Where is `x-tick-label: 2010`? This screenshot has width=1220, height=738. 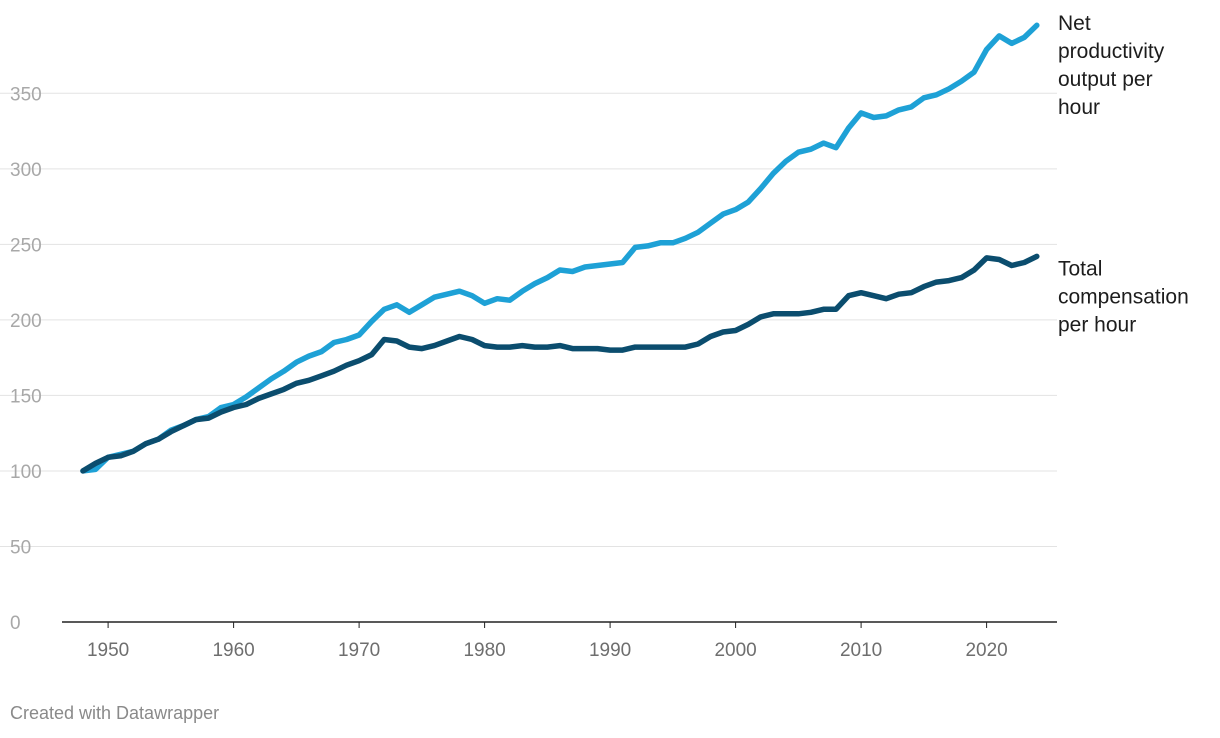
x-tick-label: 2010 is located at coordinates (861, 650).